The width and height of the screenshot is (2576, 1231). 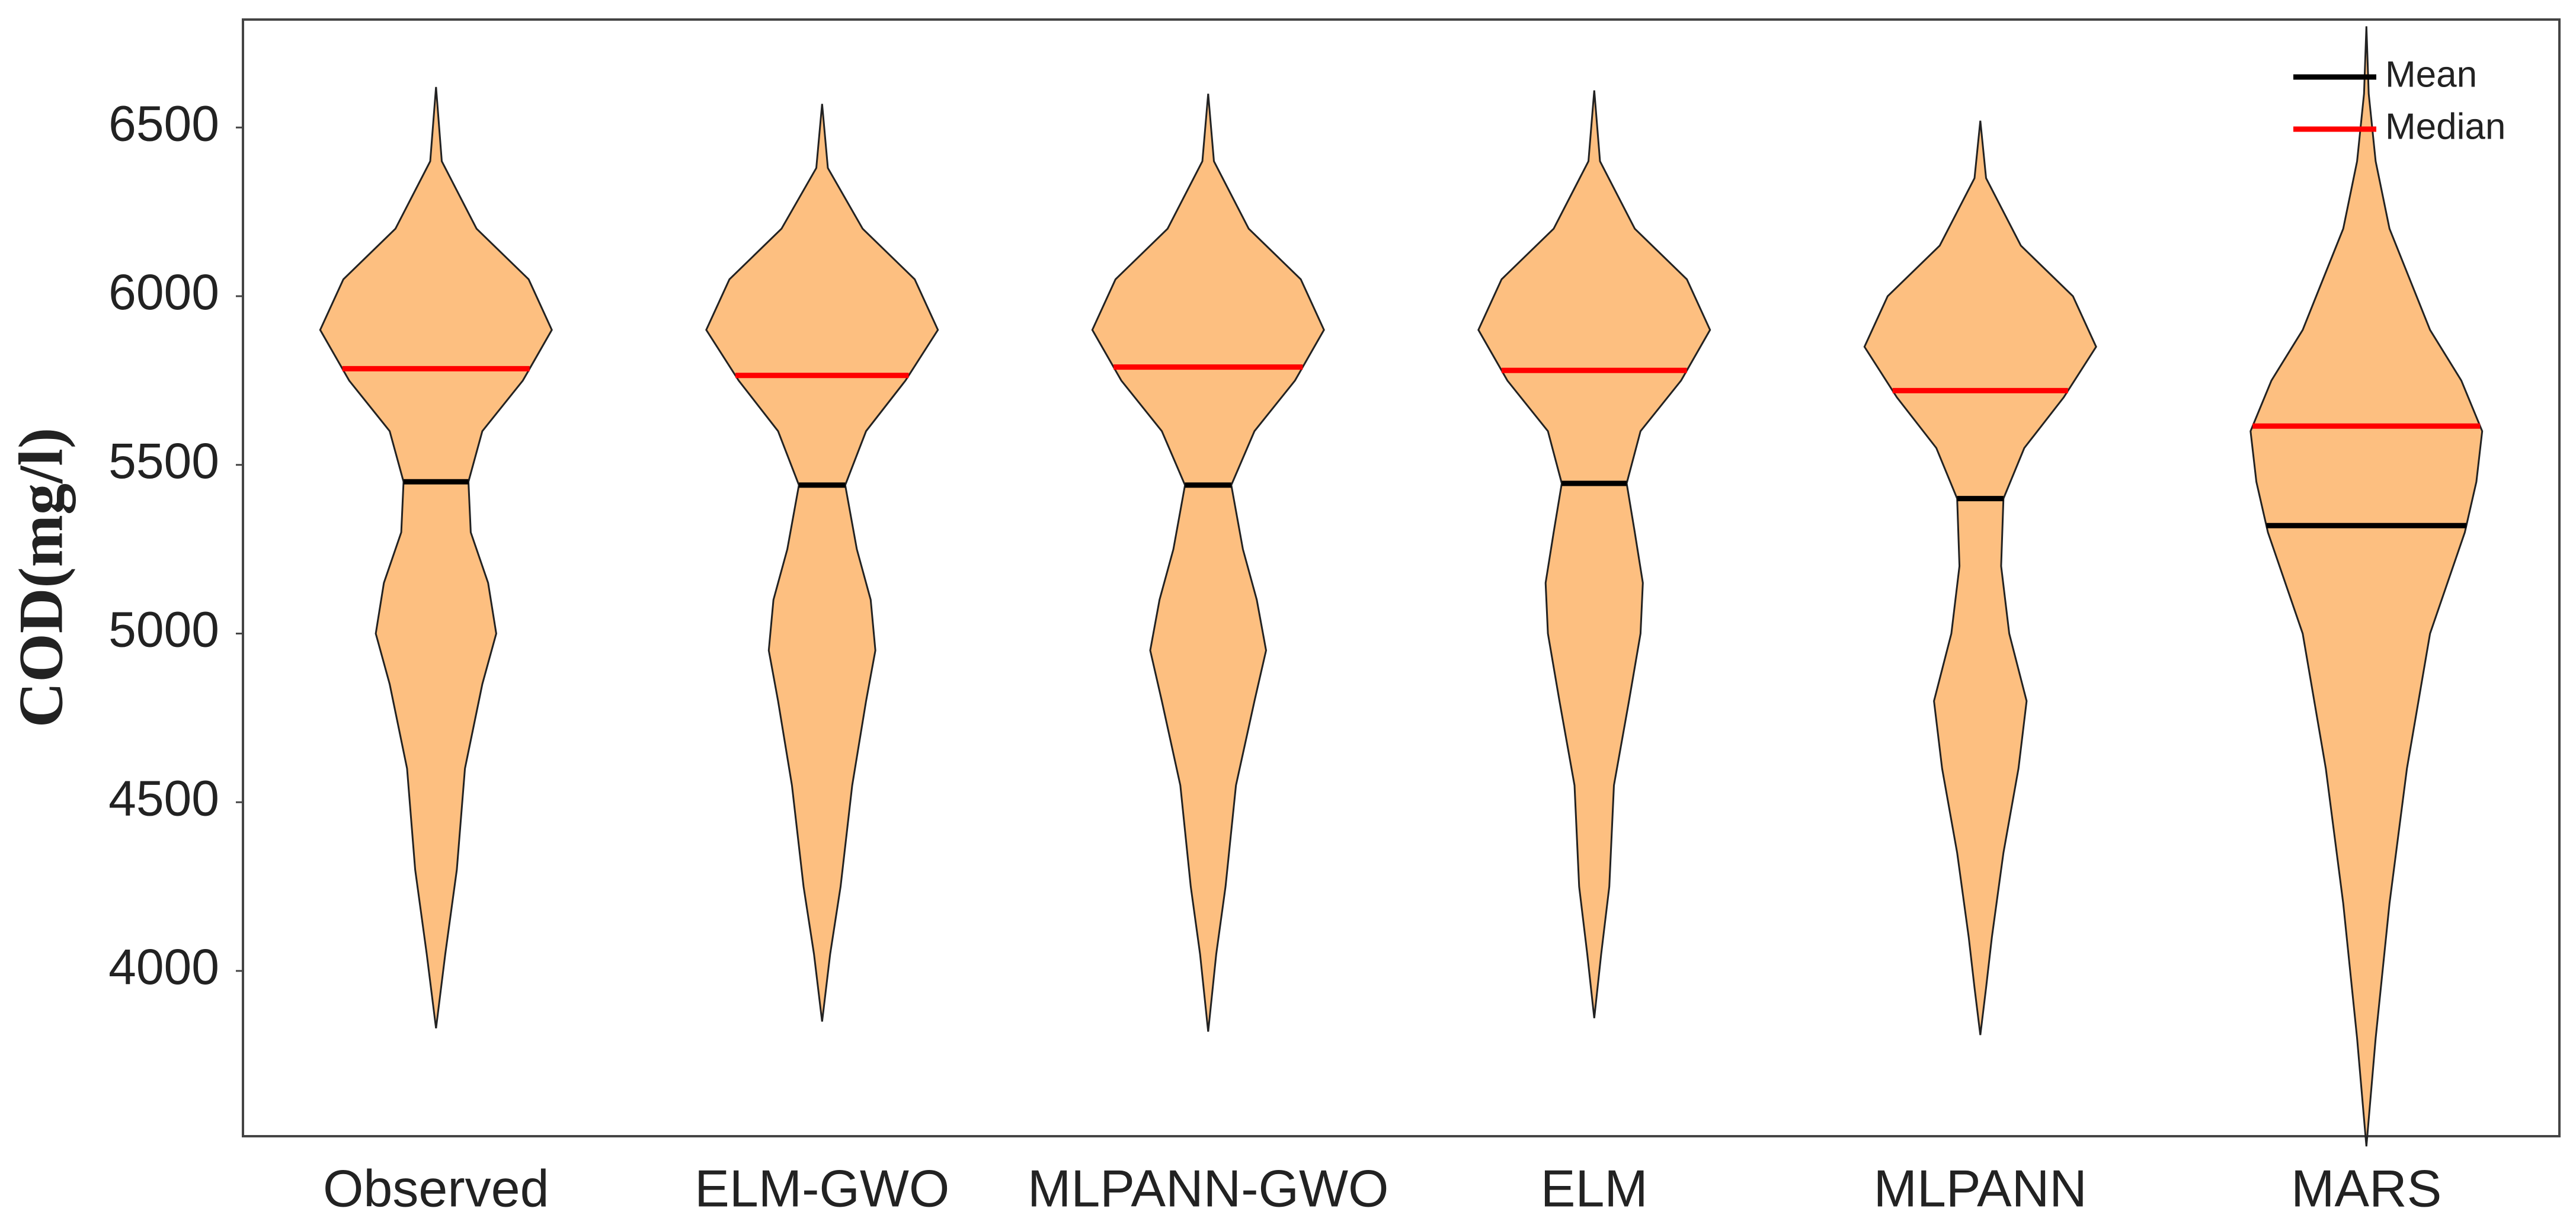 I want to click on y-tick-label: 6000, so click(x=163, y=292).